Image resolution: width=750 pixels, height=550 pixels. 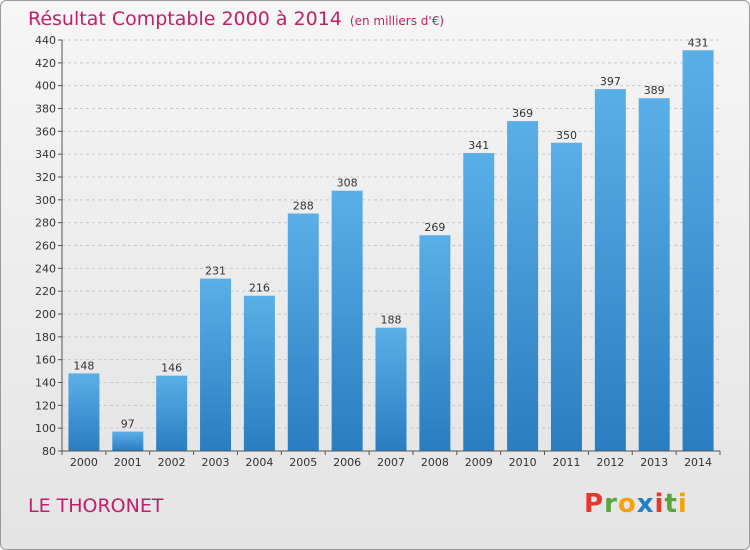 What do you see at coordinates (610, 462) in the screenshot?
I see `x-tick-label: 2012` at bounding box center [610, 462].